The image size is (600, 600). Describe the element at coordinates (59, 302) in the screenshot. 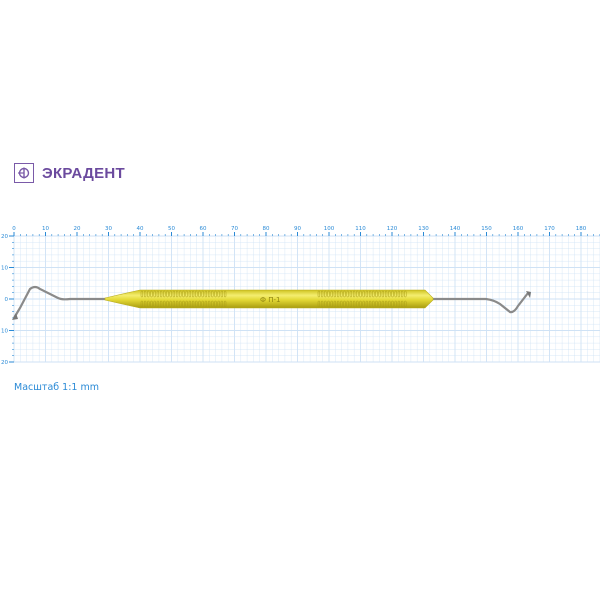

I see `left-working-tip` at that location.